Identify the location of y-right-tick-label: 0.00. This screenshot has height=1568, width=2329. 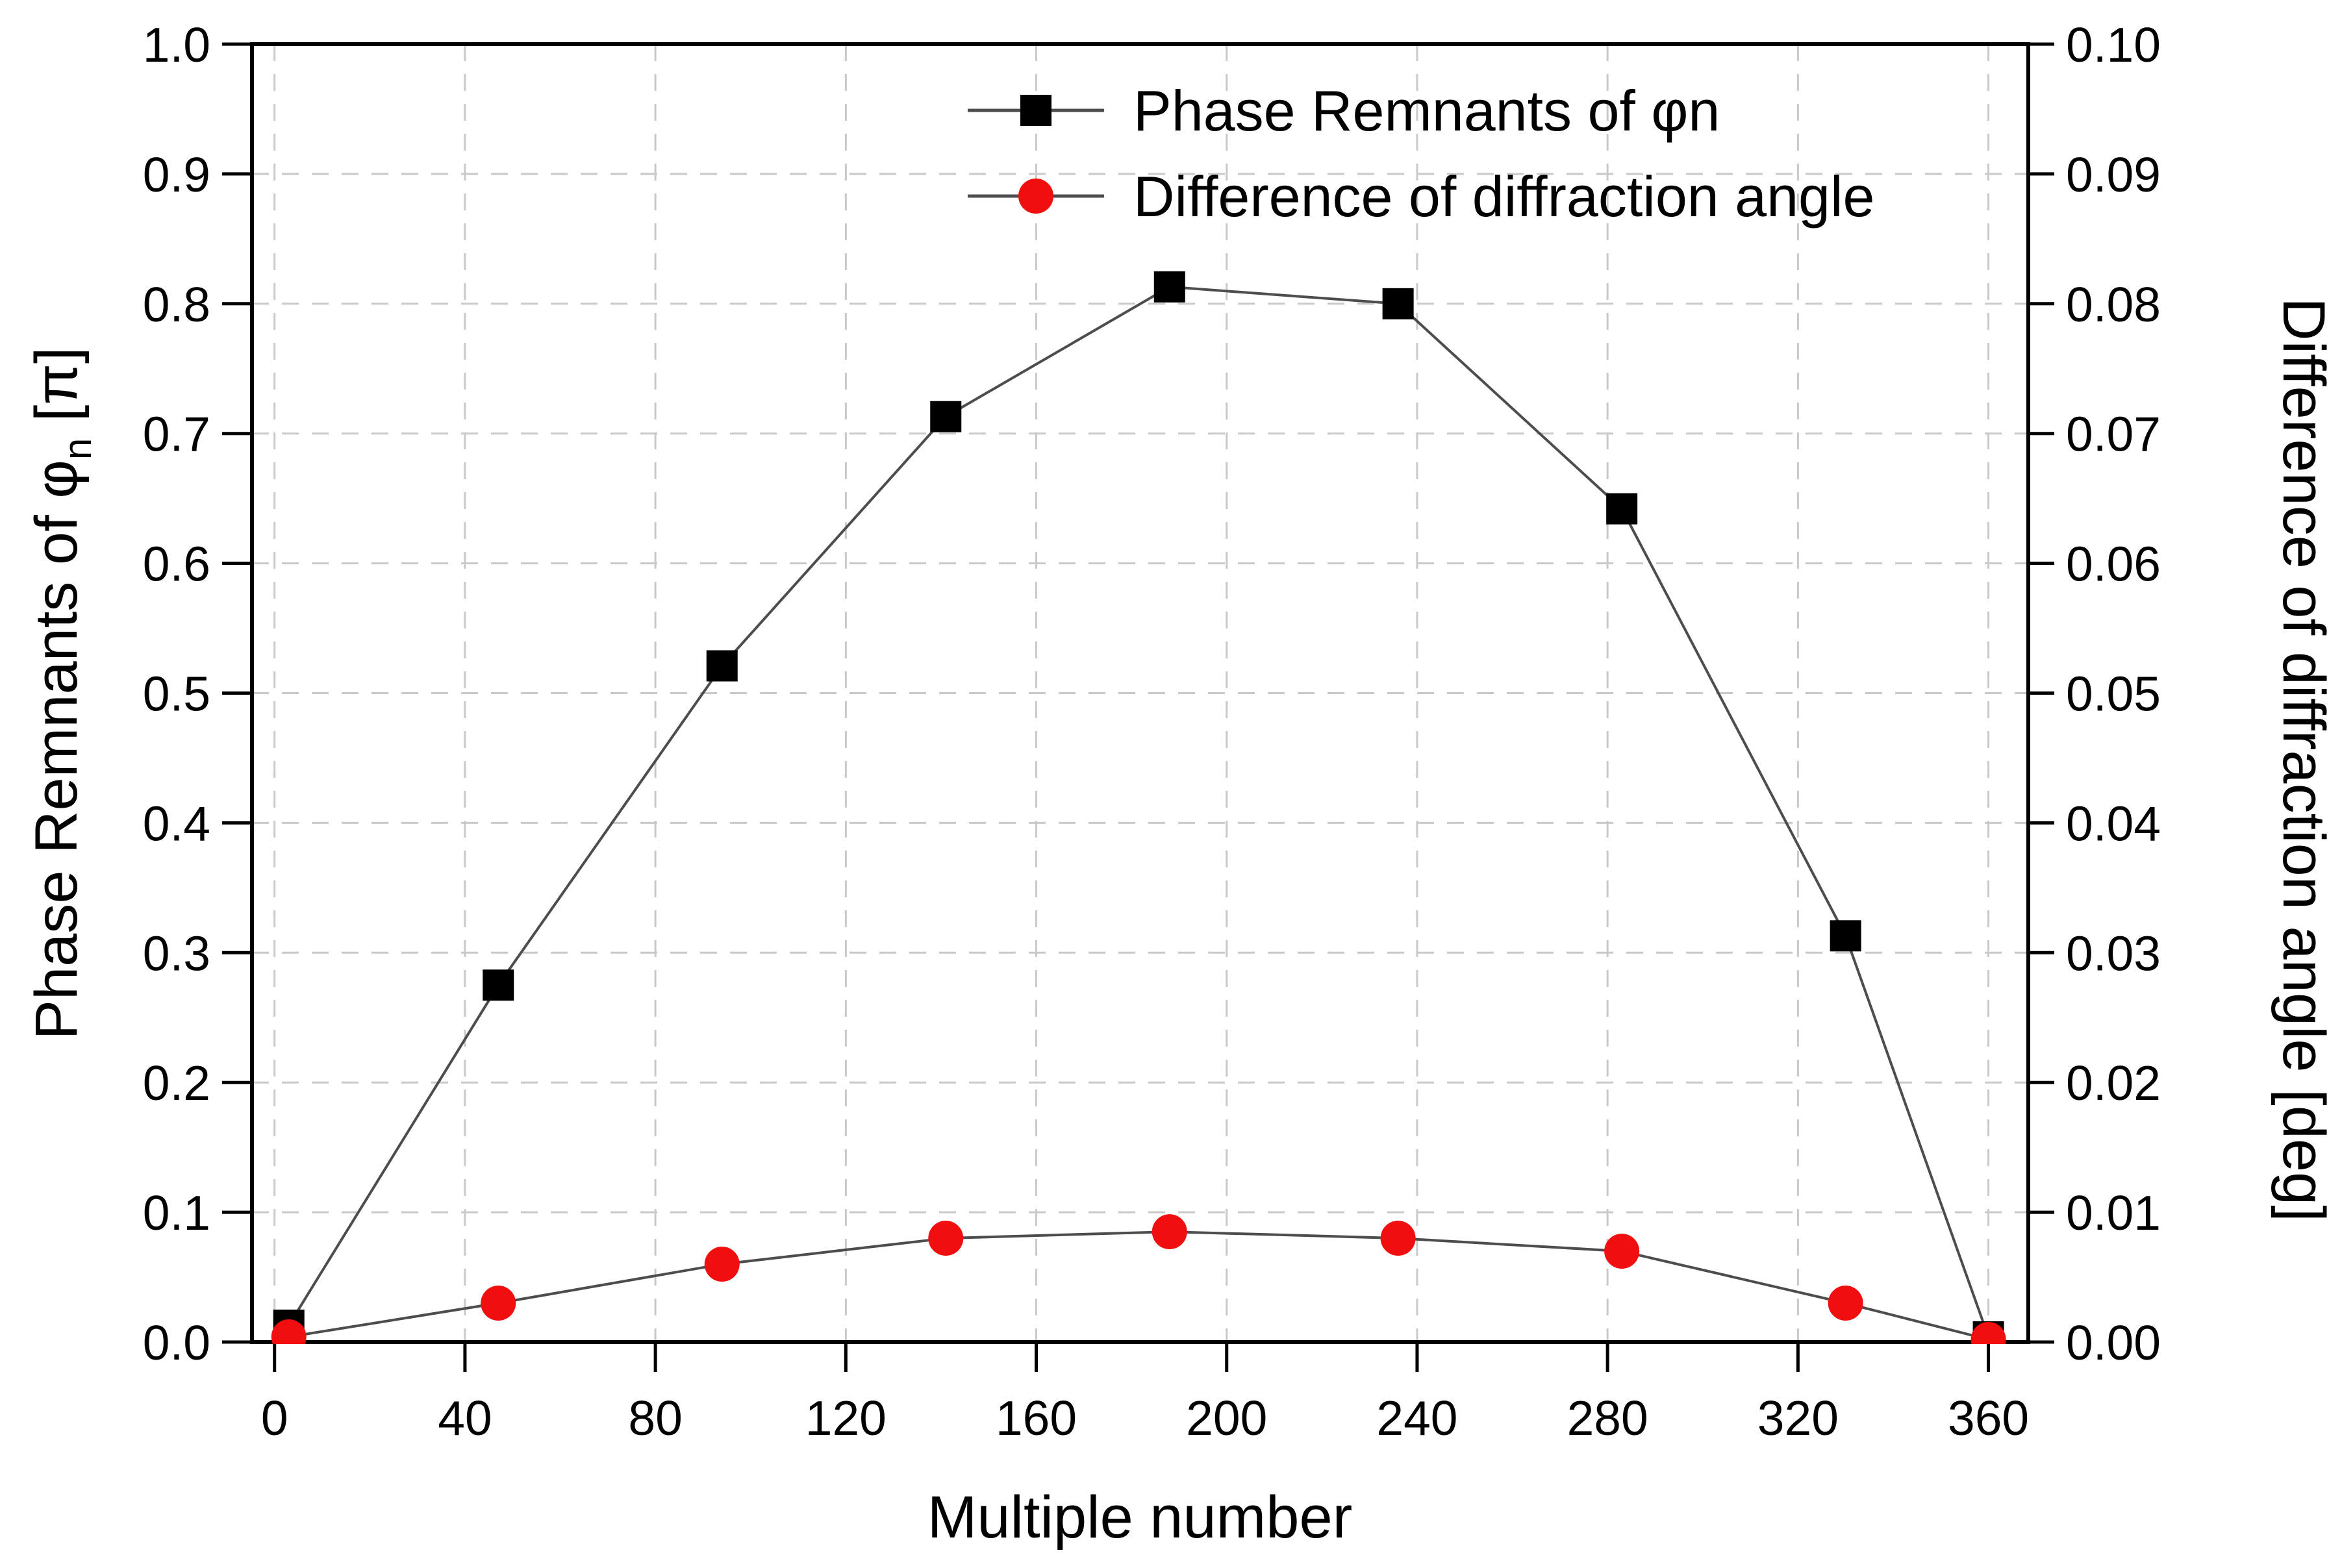
(2113, 1342).